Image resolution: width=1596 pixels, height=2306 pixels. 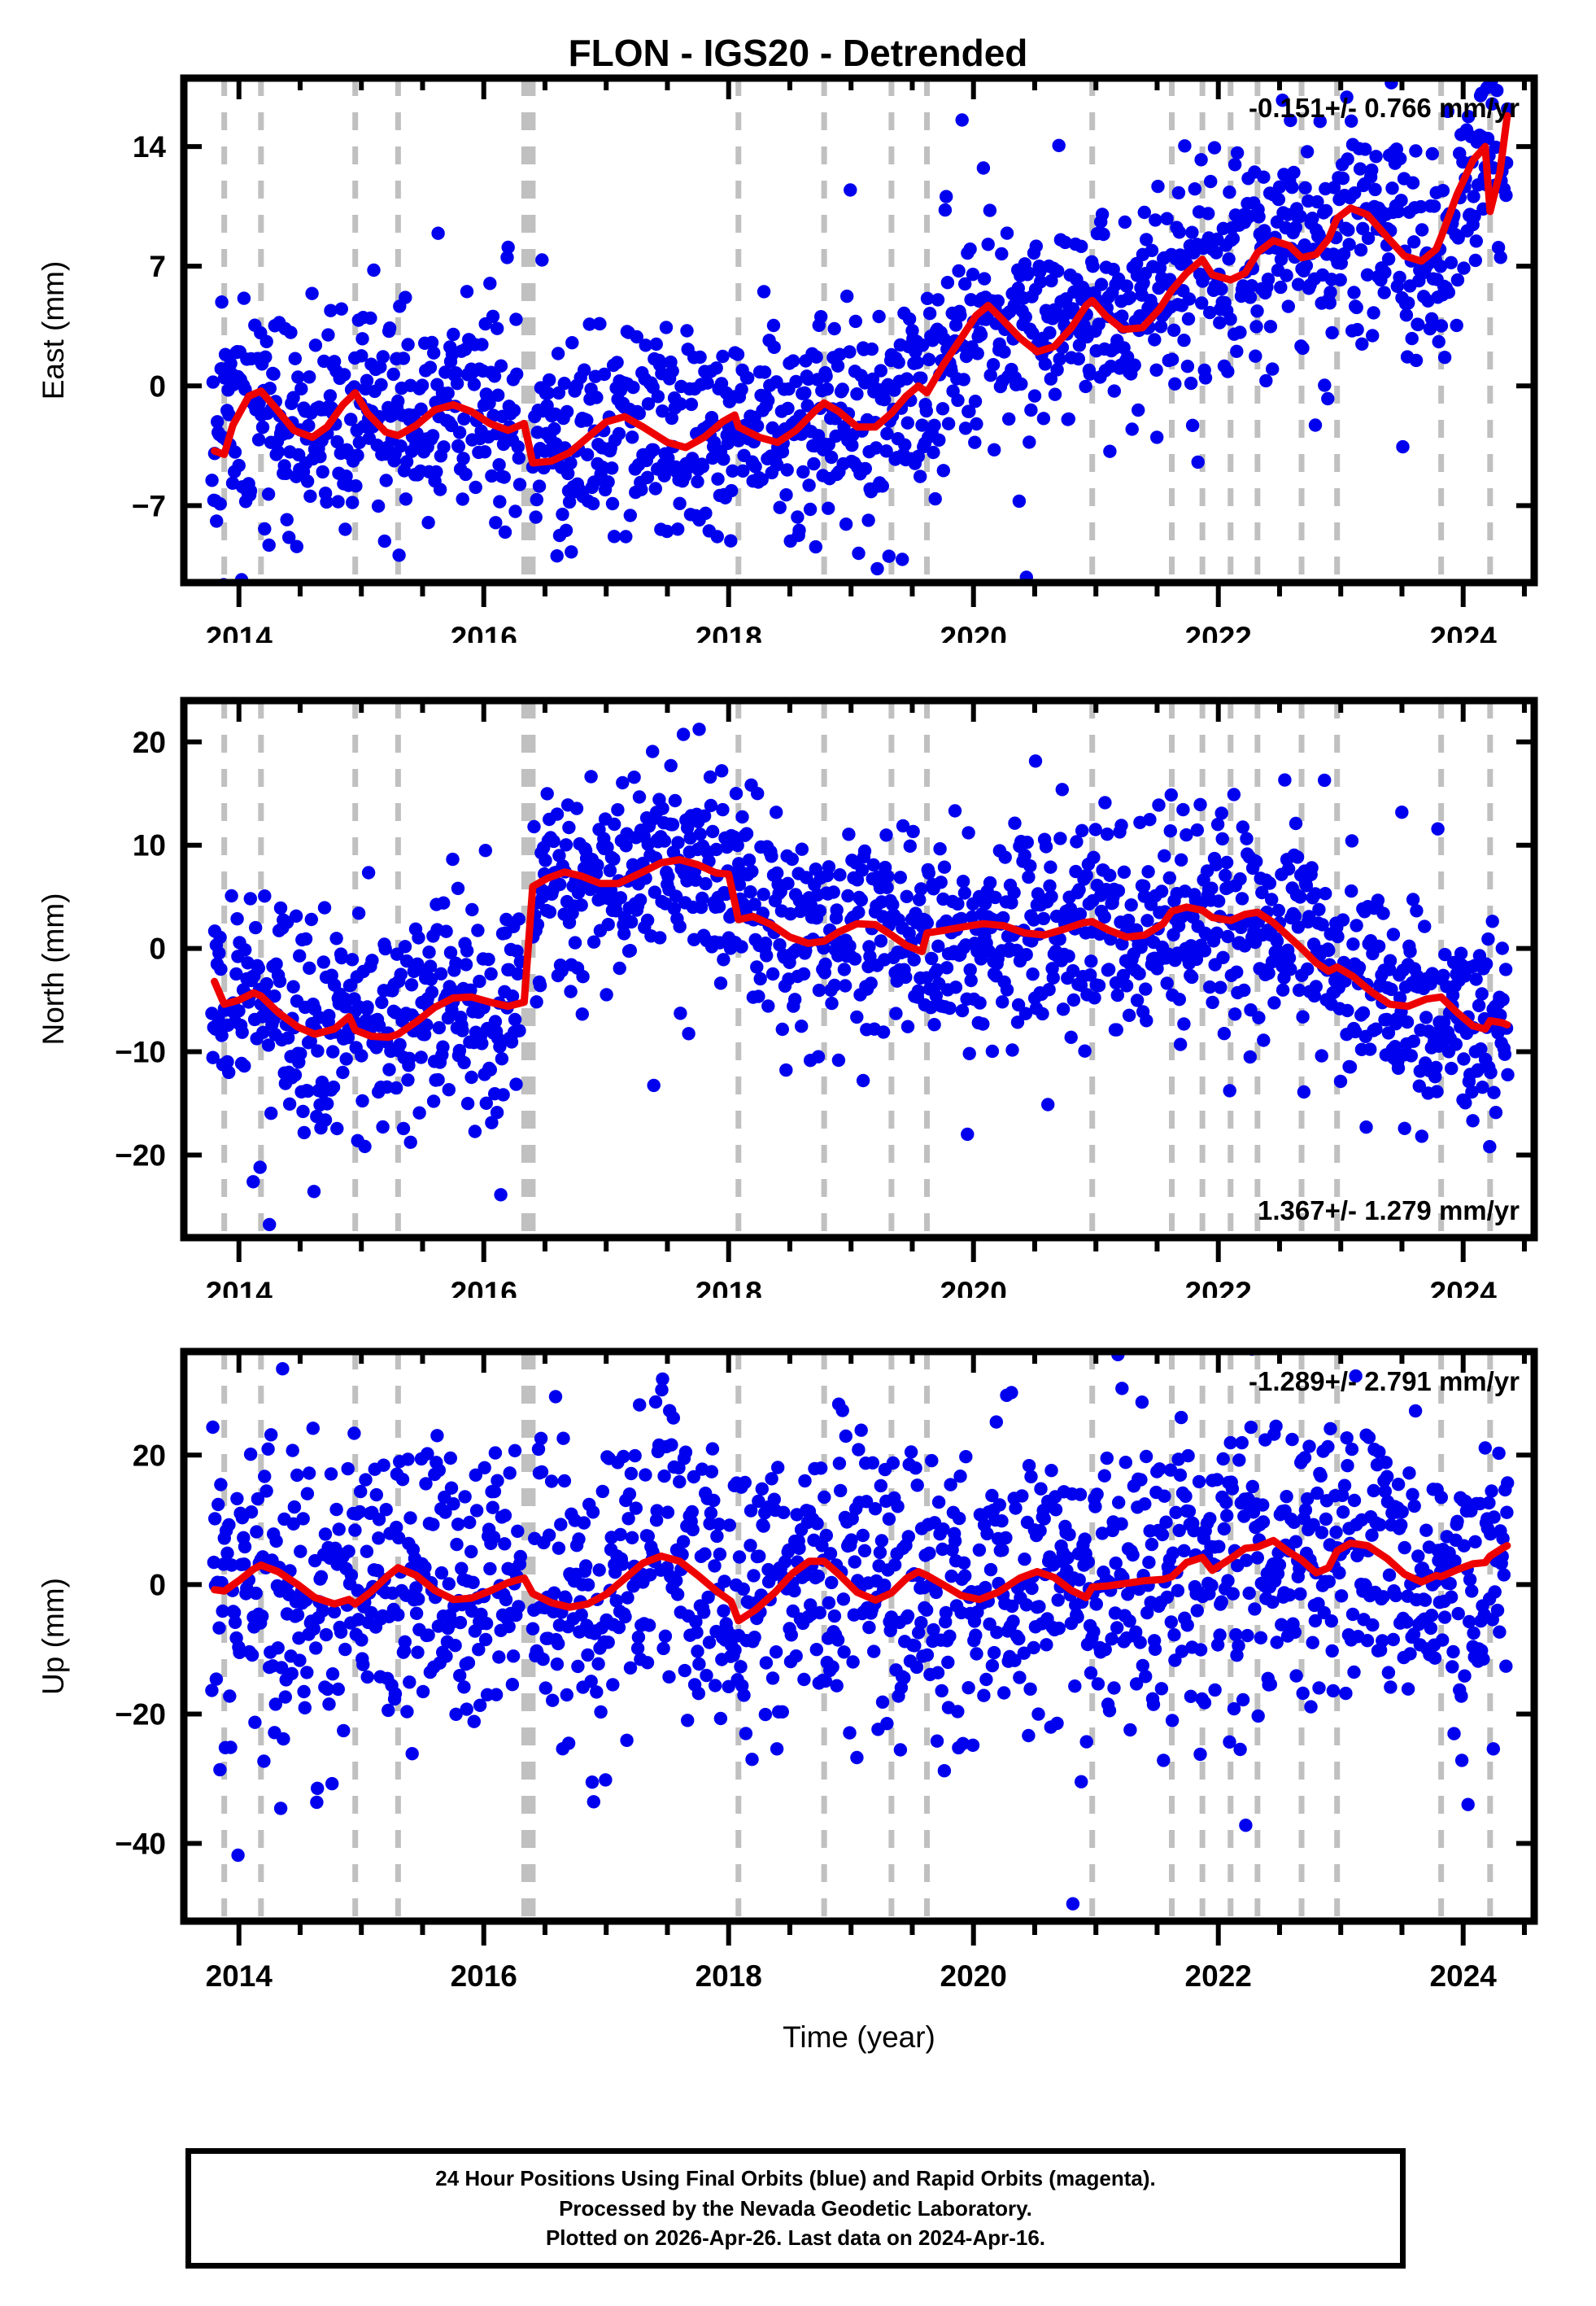 What do you see at coordinates (140, 1155) in the screenshot?
I see `y-tick-label: −20` at bounding box center [140, 1155].